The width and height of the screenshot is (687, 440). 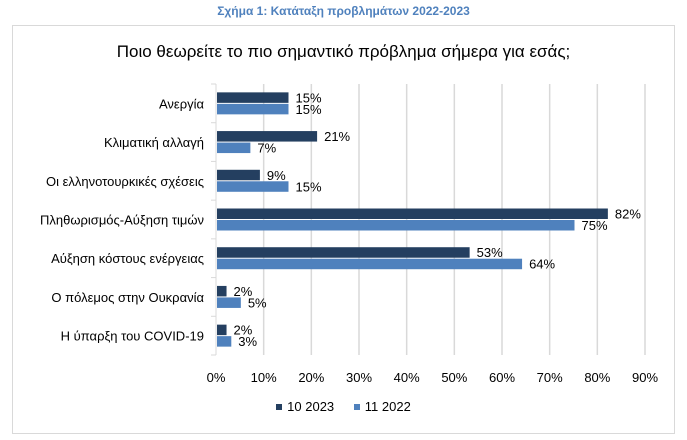 I want to click on x-tick-label: 80%, so click(x=597, y=377).